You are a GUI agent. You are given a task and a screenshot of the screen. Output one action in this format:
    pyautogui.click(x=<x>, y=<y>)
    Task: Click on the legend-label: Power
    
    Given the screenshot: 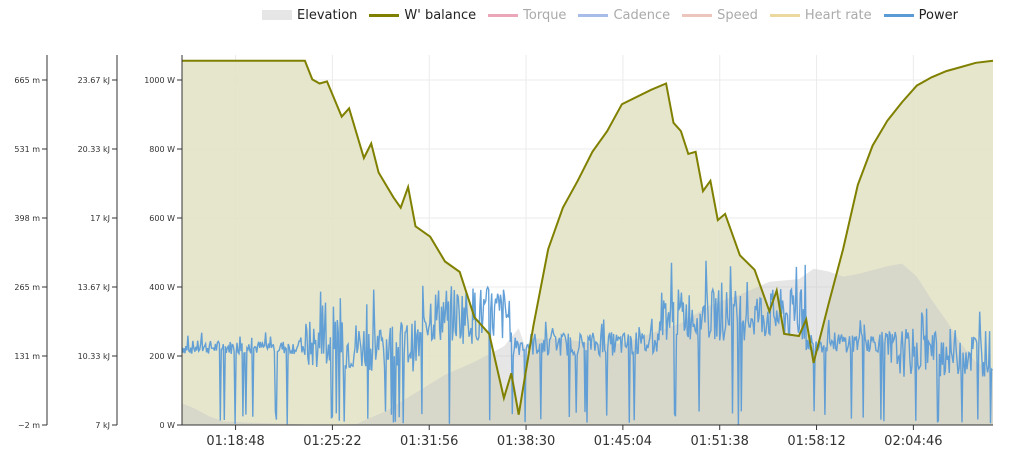 What is the action you would take?
    pyautogui.click(x=938, y=15)
    